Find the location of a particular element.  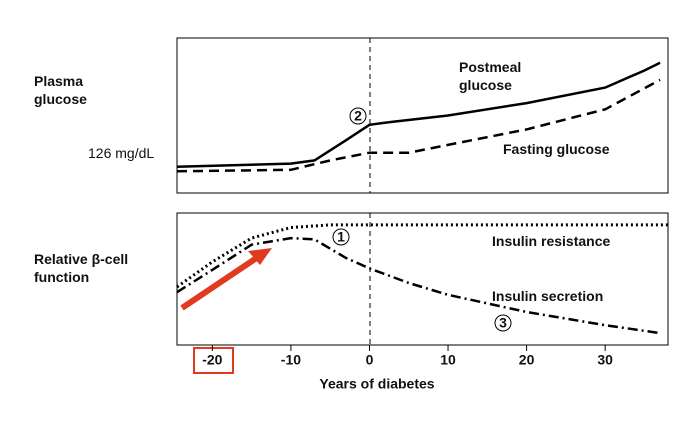

y-axis-label: Relative β-cell function is located at coordinates (81, 268).